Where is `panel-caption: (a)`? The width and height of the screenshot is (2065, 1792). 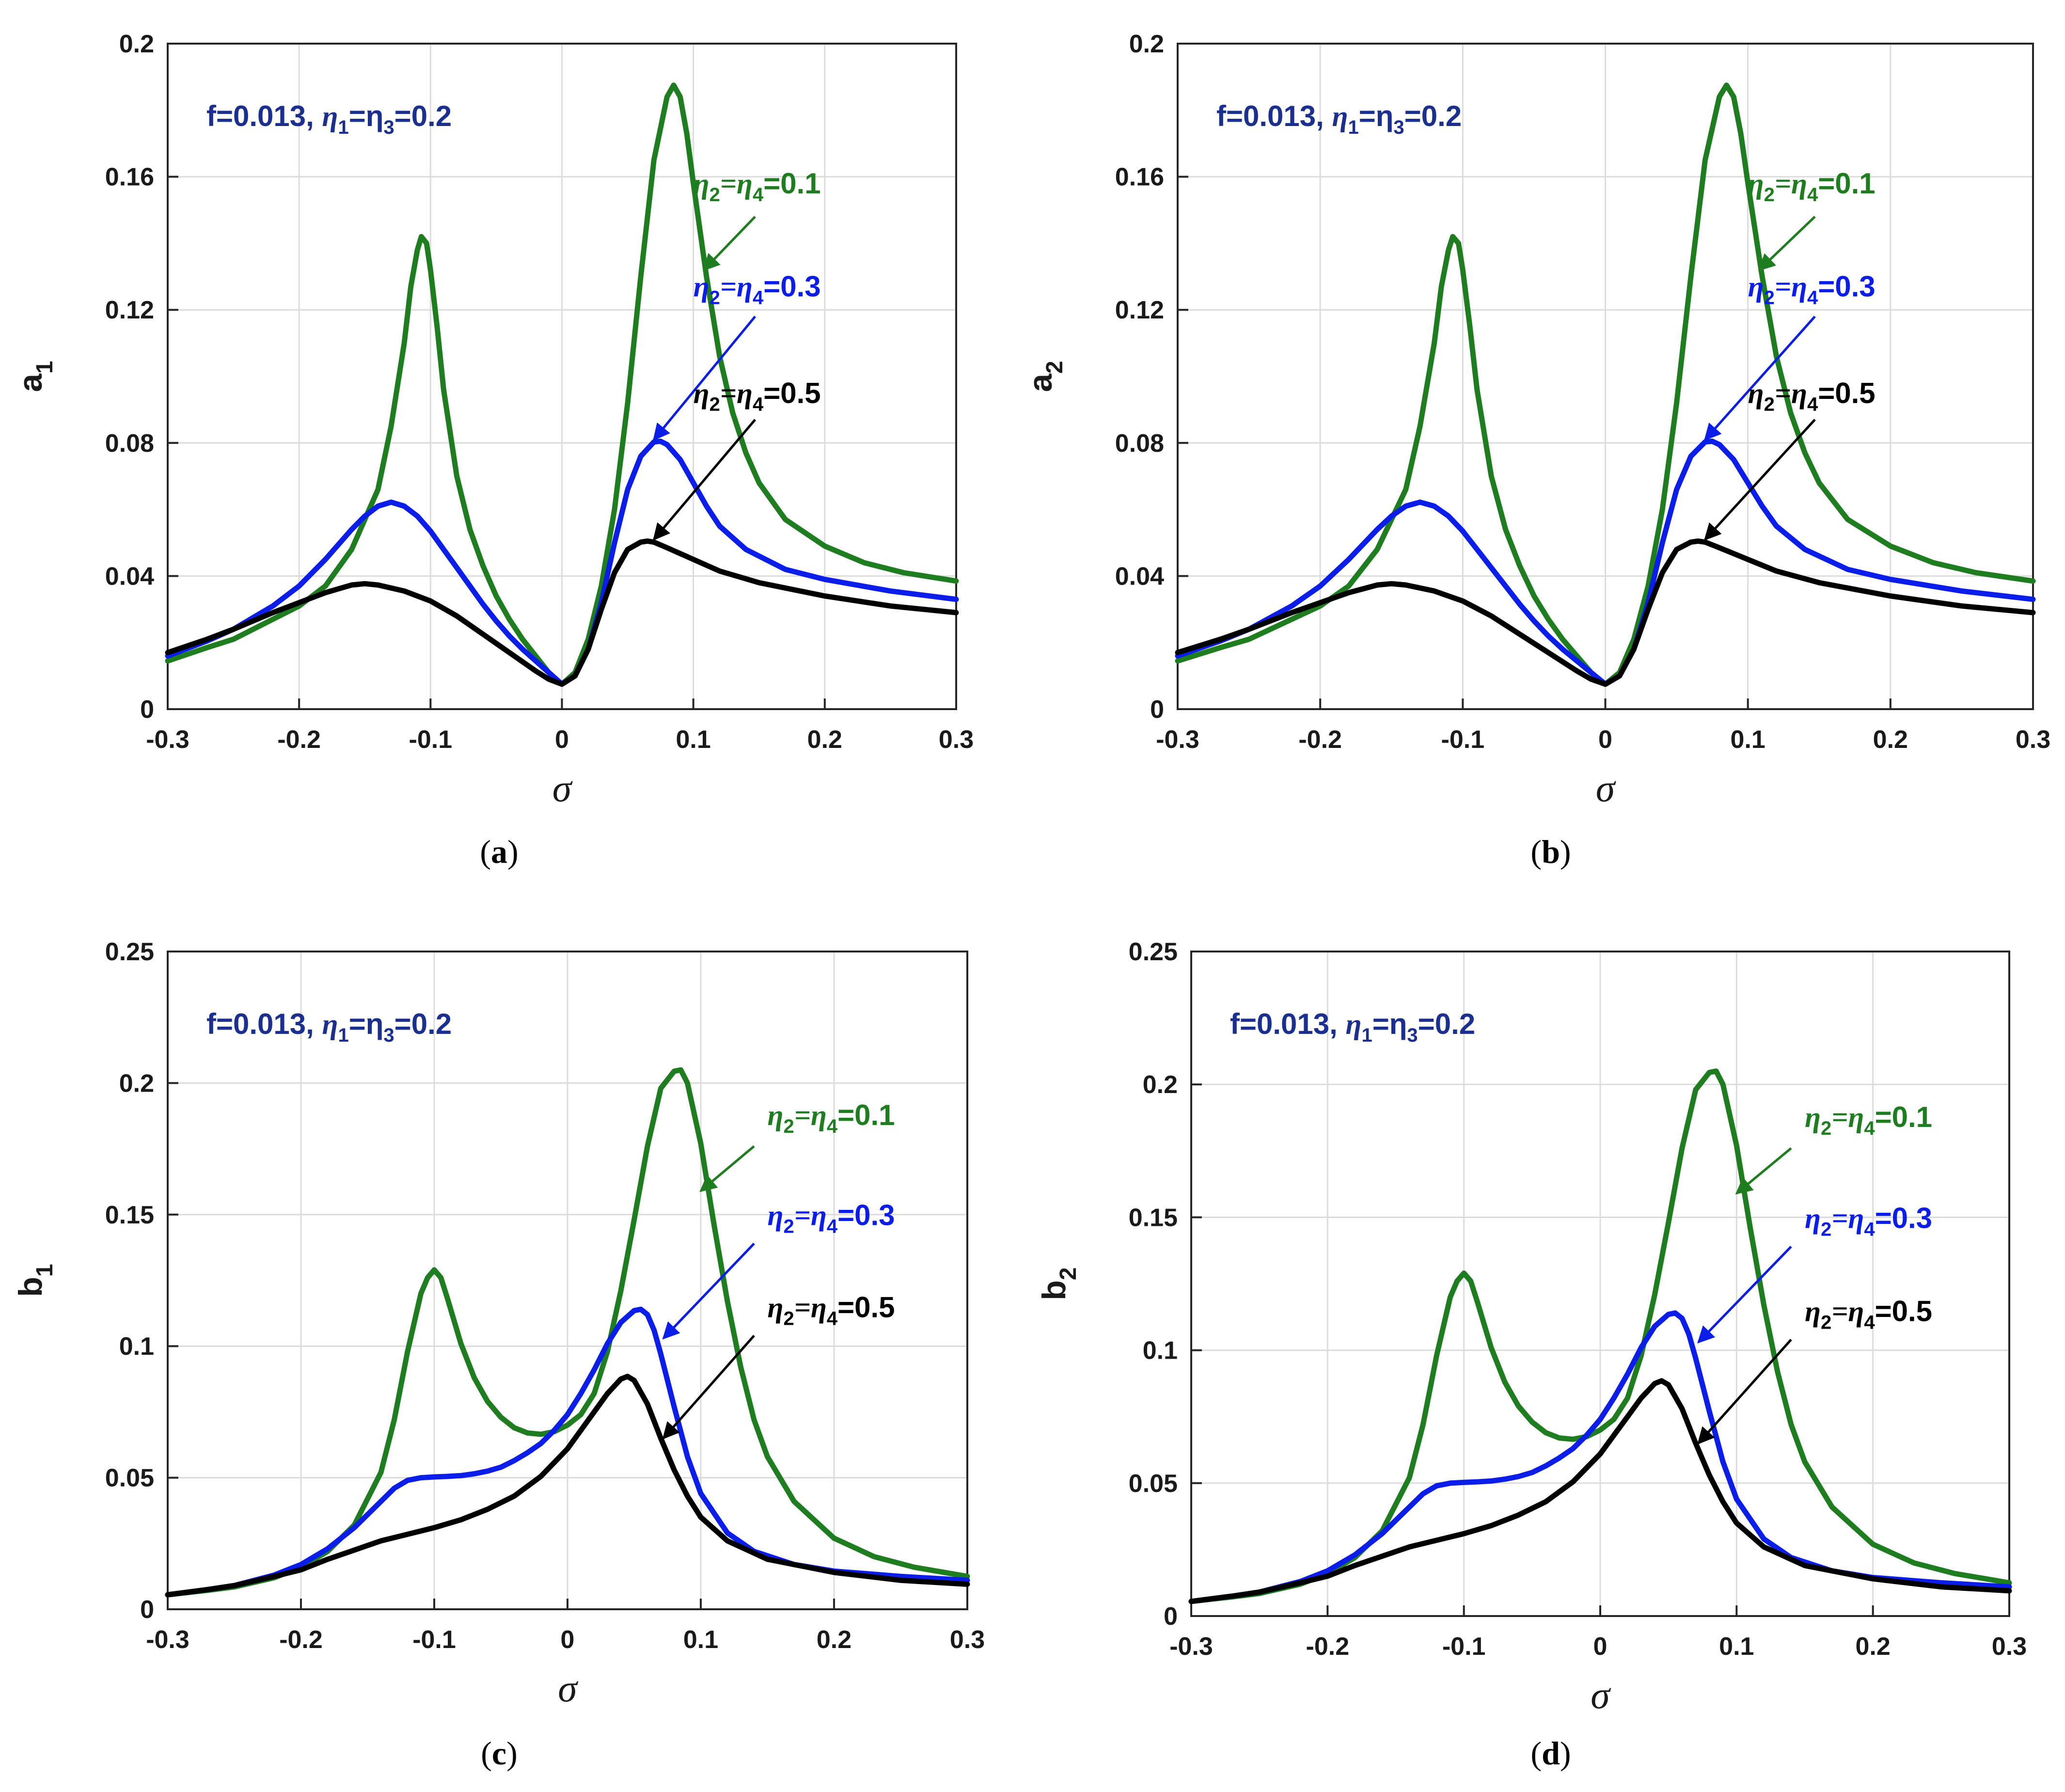
panel-caption: (a) is located at coordinates (499, 851).